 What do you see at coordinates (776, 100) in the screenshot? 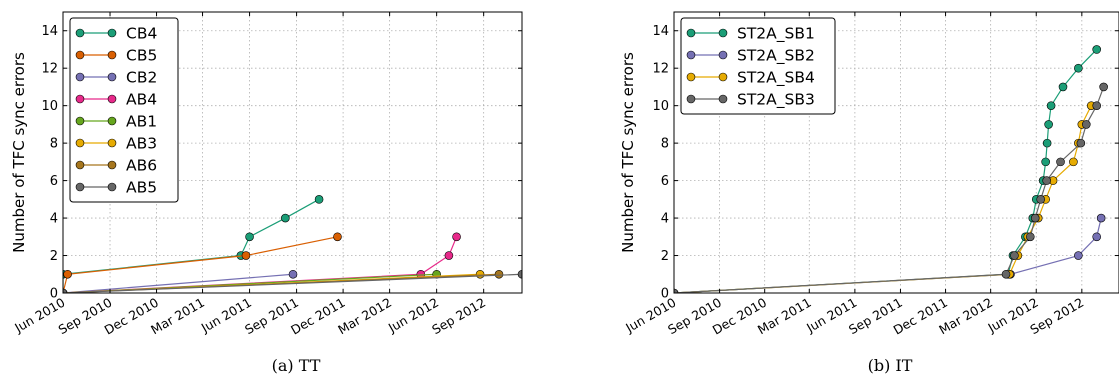
I see `legend-label: ST2A_SB3` at bounding box center [776, 100].